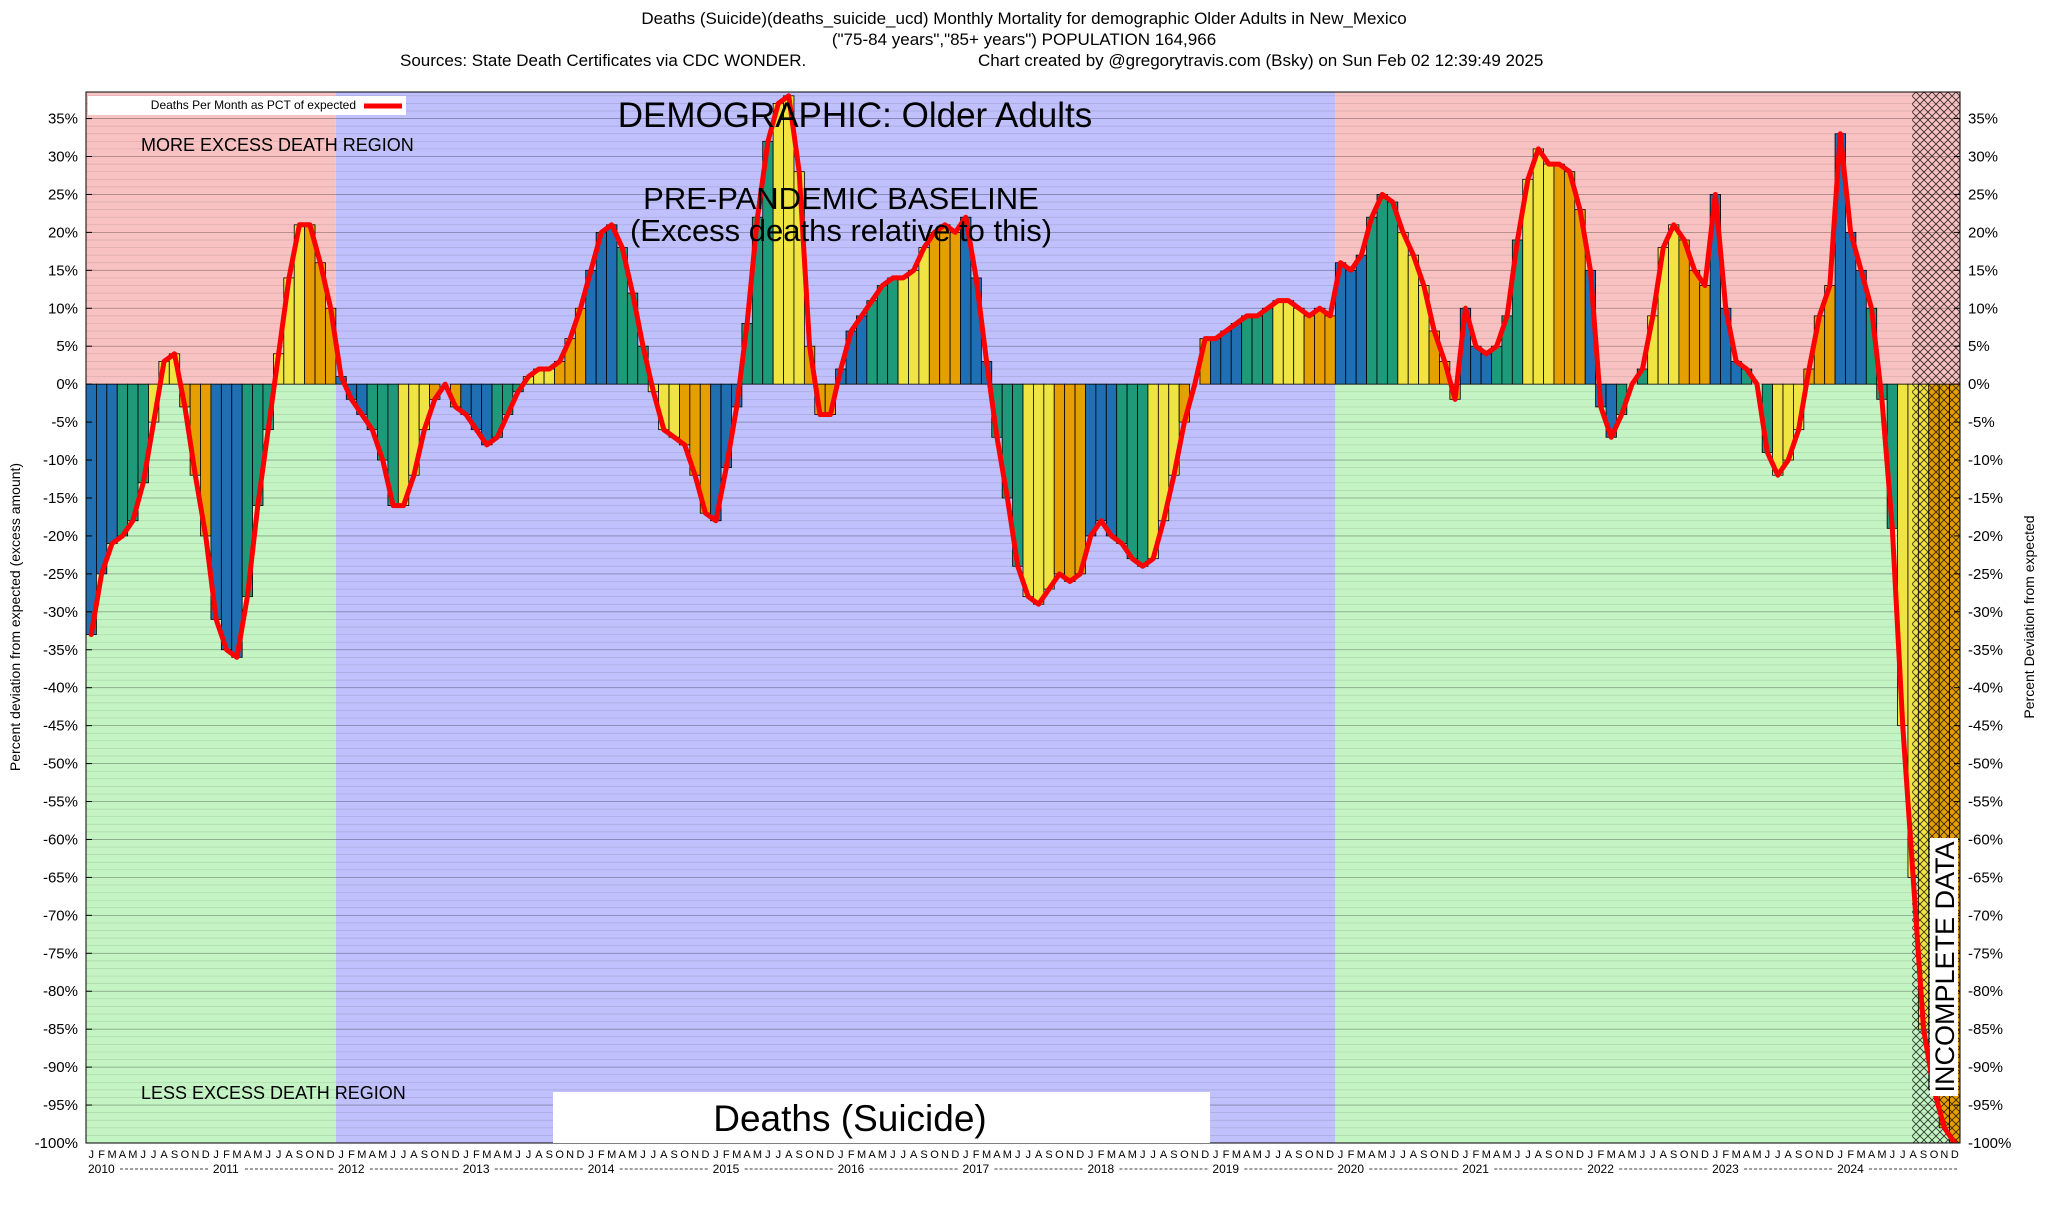 The height and width of the screenshot is (1205, 2048). I want to click on cause-label: Deaths (Suicide), so click(850, 1118).